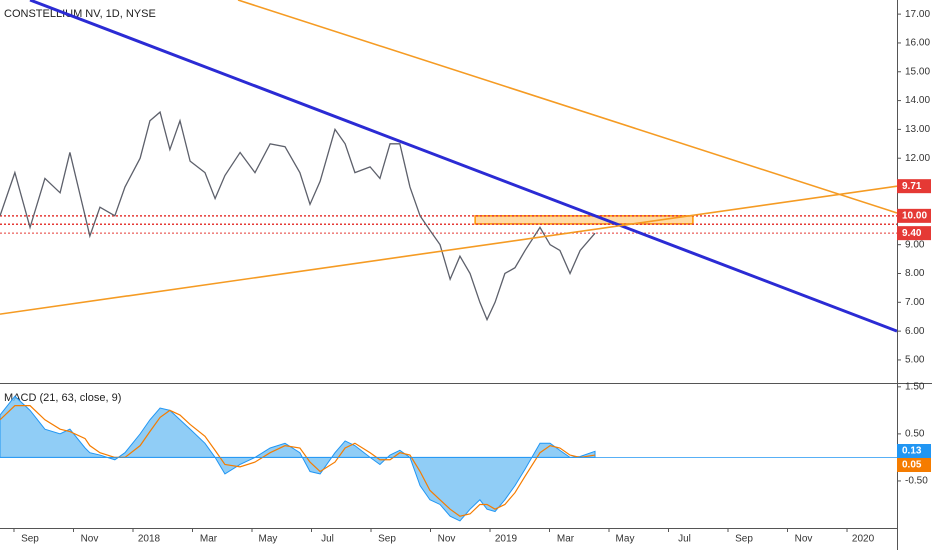  I want to click on chart-title: CONSTELLIUM NV, 1D, NYSE, so click(80, 14).